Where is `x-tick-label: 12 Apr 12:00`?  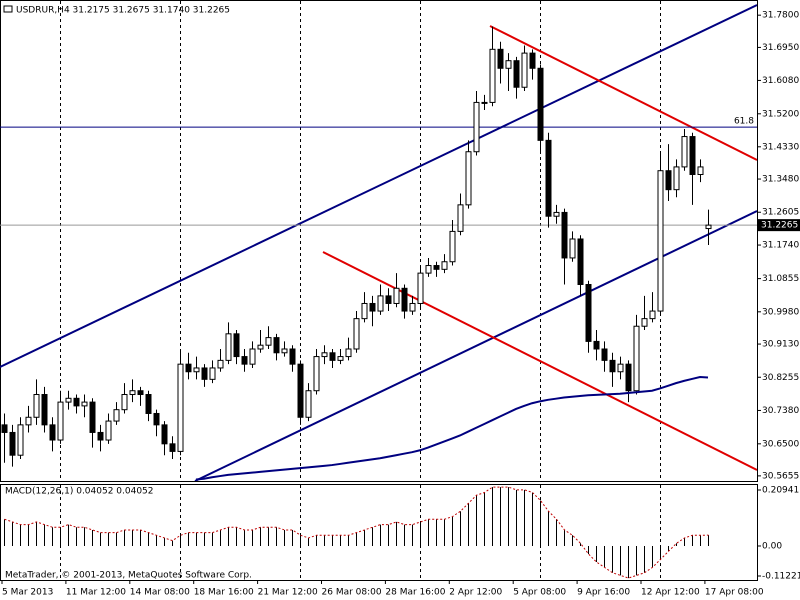
x-tick-label: 12 Apr 12:00 is located at coordinates (670, 593).